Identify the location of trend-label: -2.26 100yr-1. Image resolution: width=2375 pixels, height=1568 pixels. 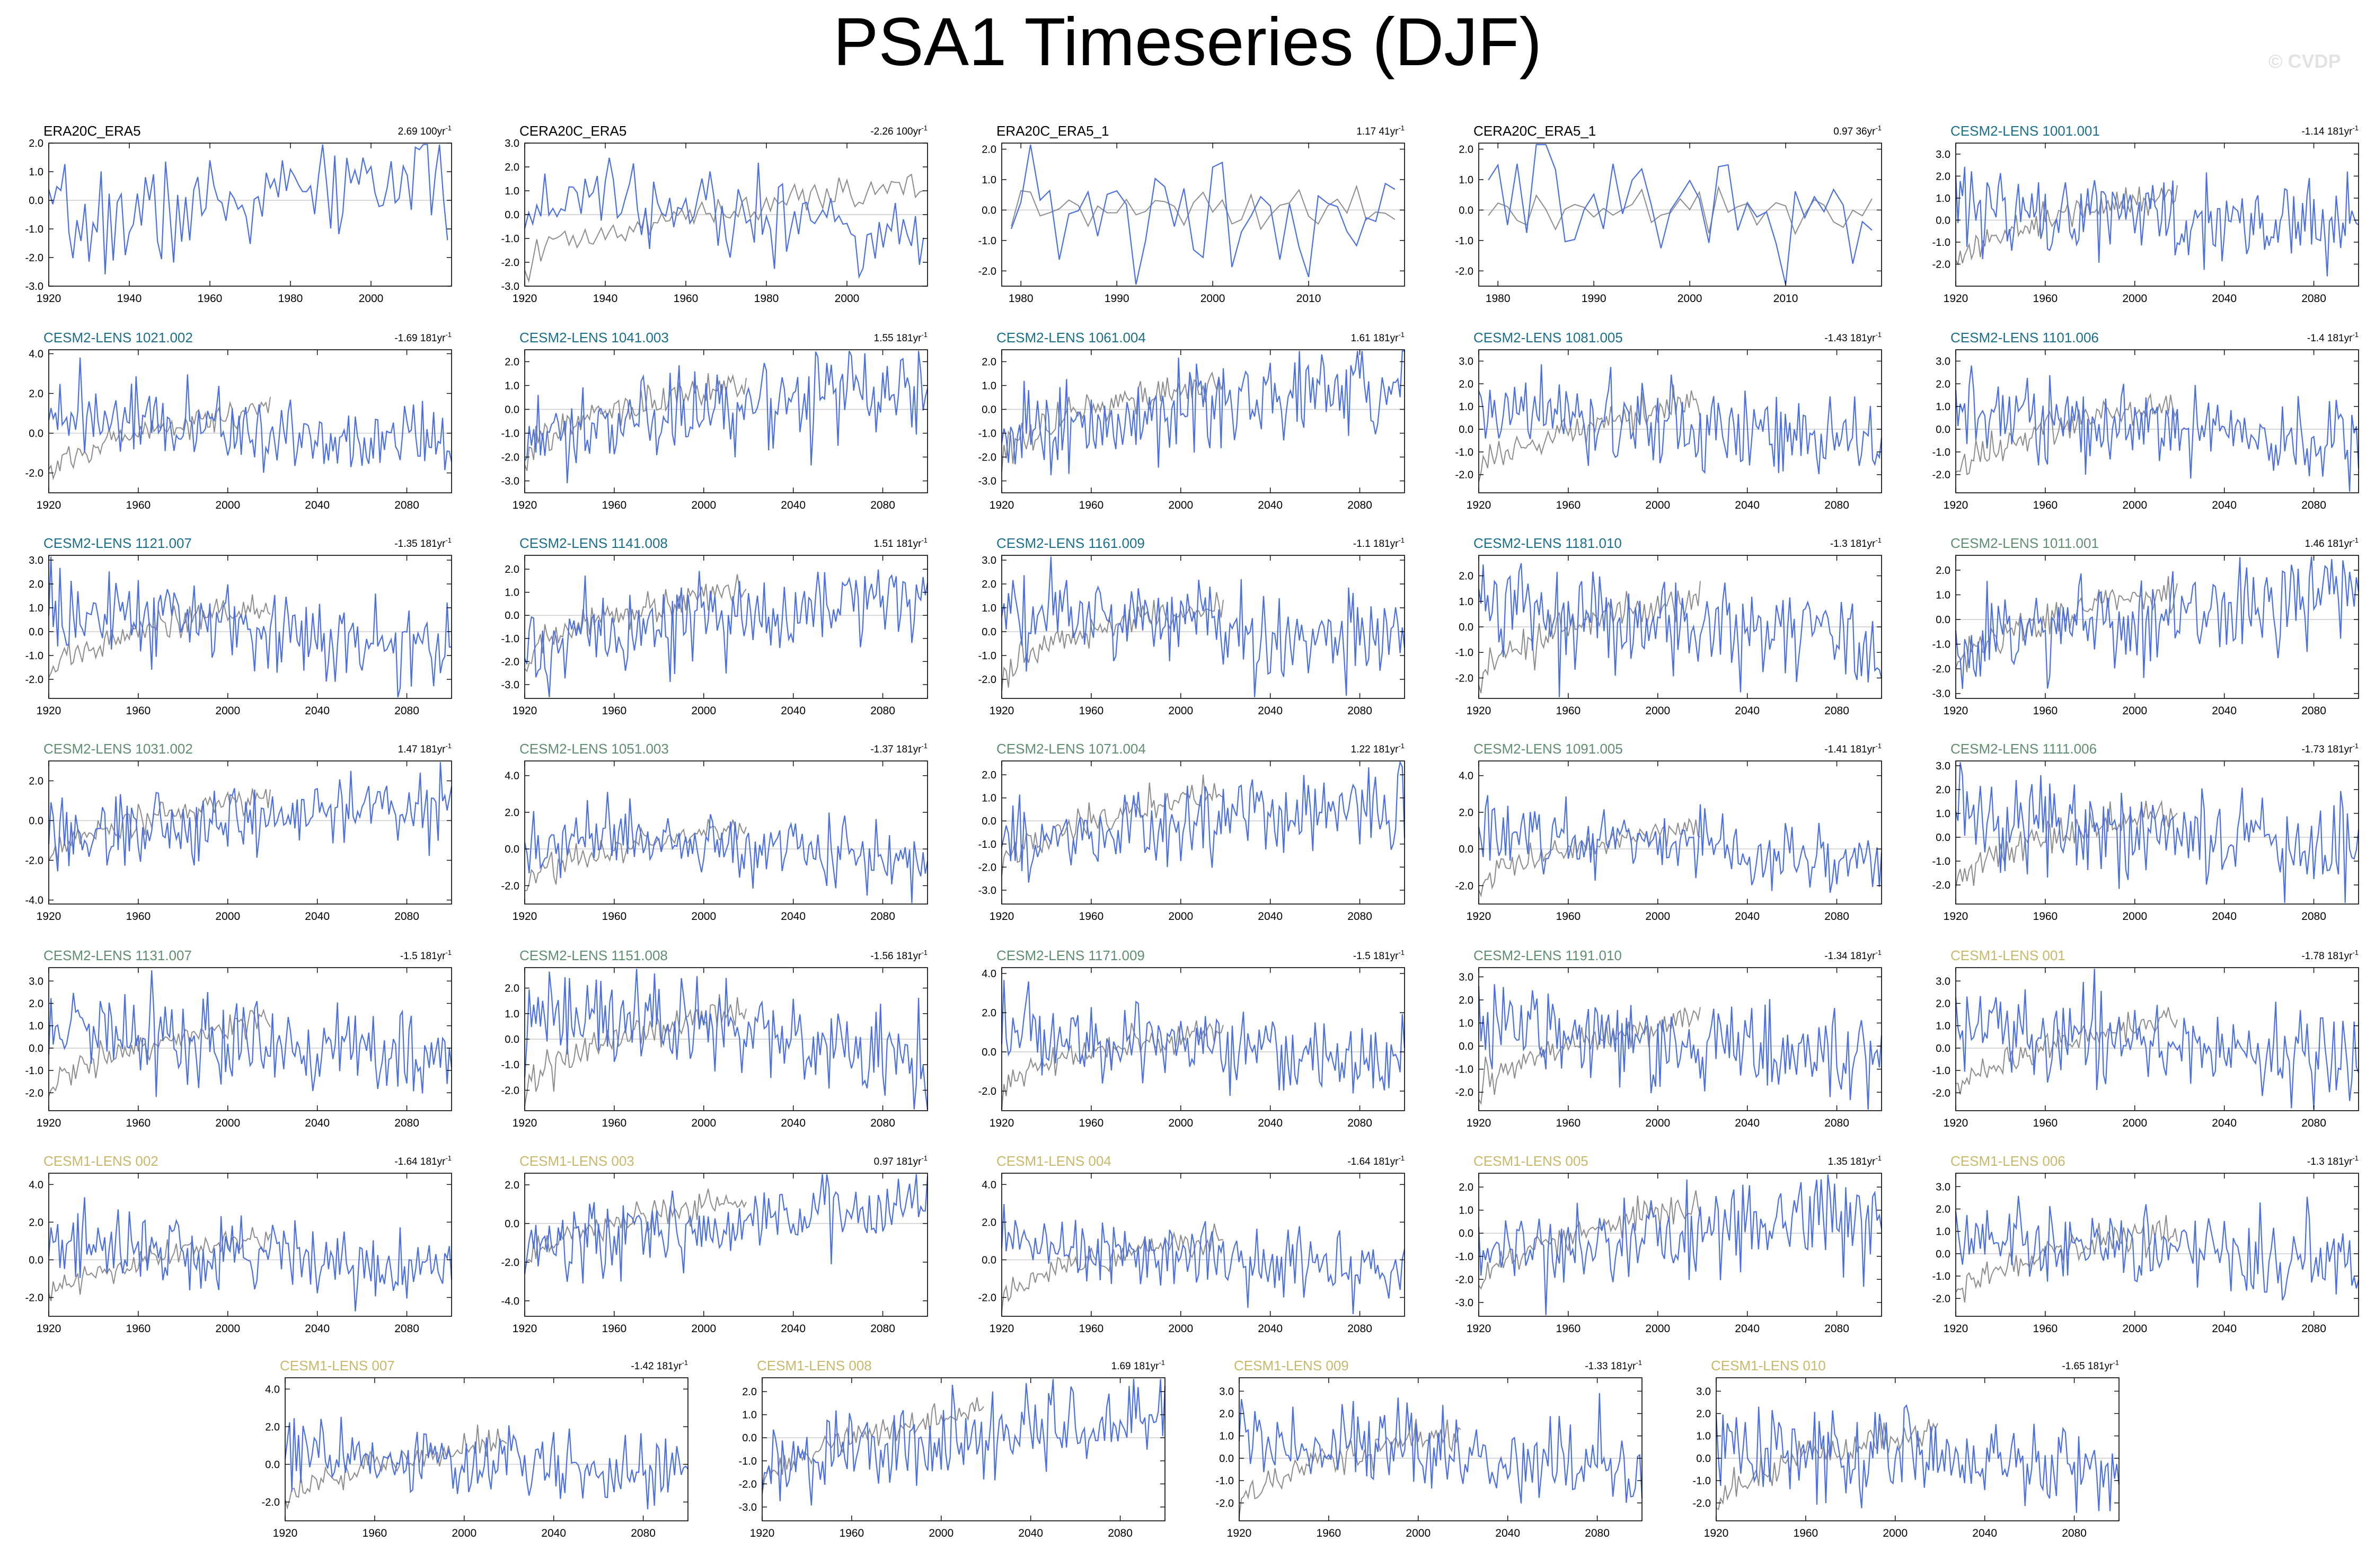
(899, 130).